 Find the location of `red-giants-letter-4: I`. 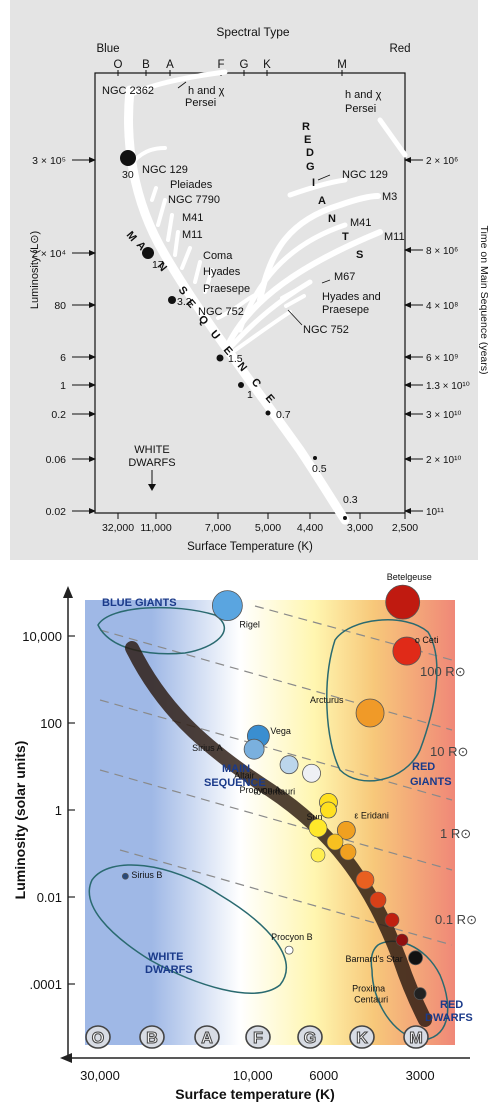

red-giants-letter-4: I is located at coordinates (313, 183).